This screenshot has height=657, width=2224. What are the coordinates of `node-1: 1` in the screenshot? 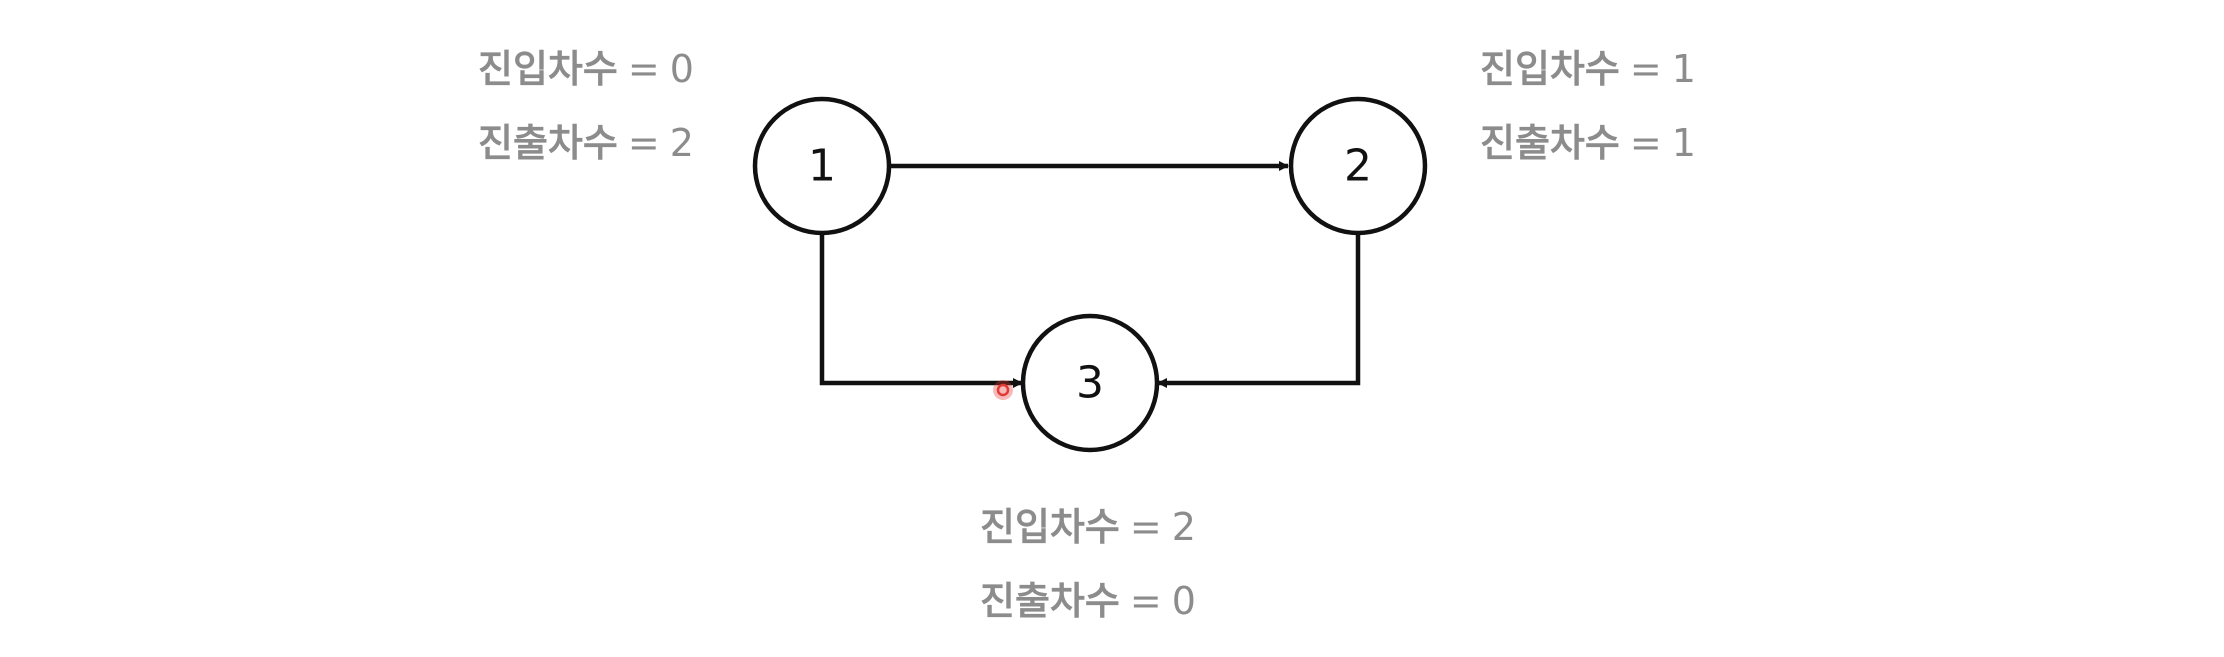 It's located at (822, 166).